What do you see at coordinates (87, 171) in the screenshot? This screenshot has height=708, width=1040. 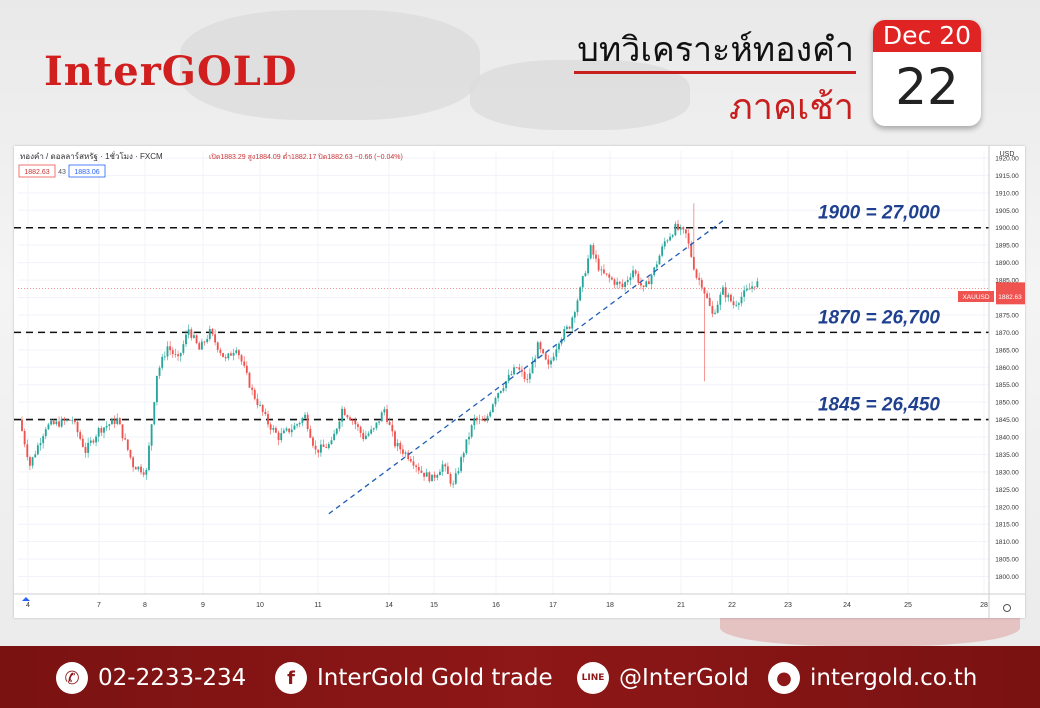 I see `ask-box` at bounding box center [87, 171].